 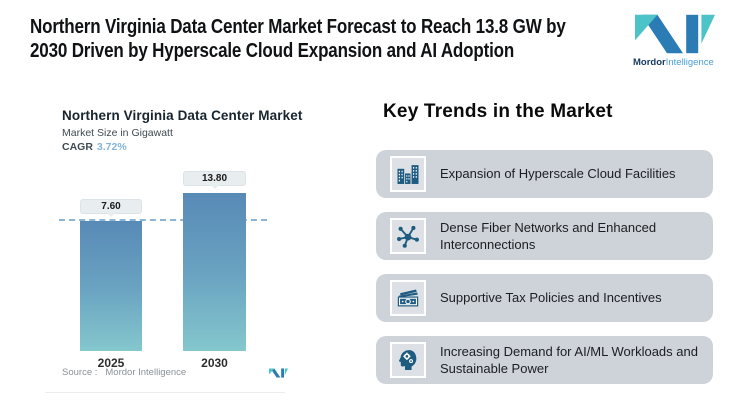 I want to click on source-value: Mordor Intelligence, so click(x=146, y=372).